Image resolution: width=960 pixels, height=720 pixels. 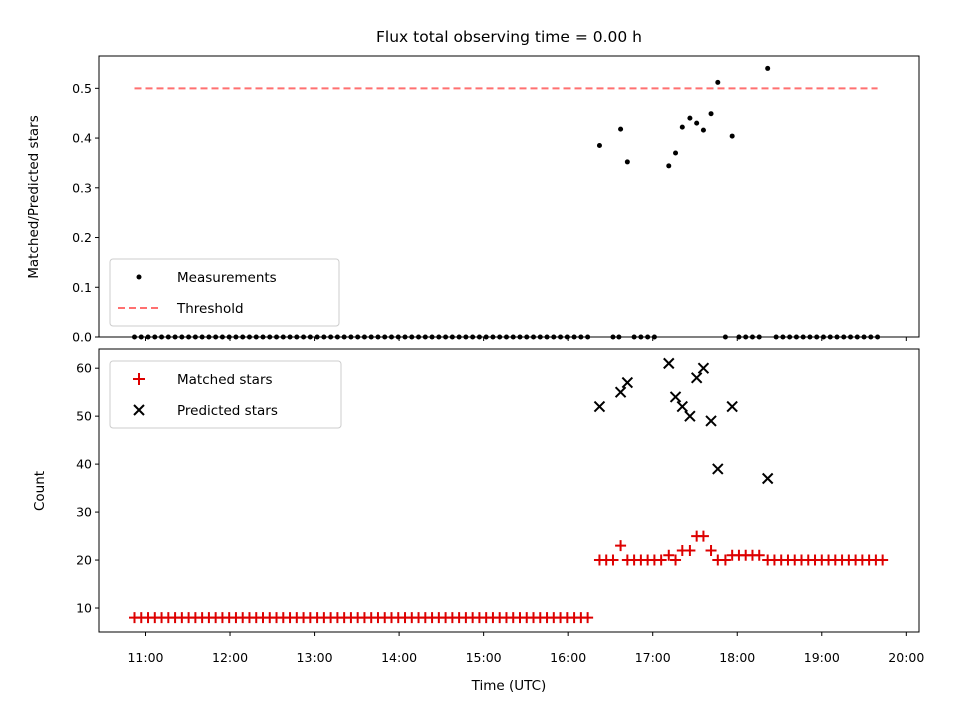 I want to click on top-y-axis-label: Matched/Predicted stars, so click(x=34, y=196).